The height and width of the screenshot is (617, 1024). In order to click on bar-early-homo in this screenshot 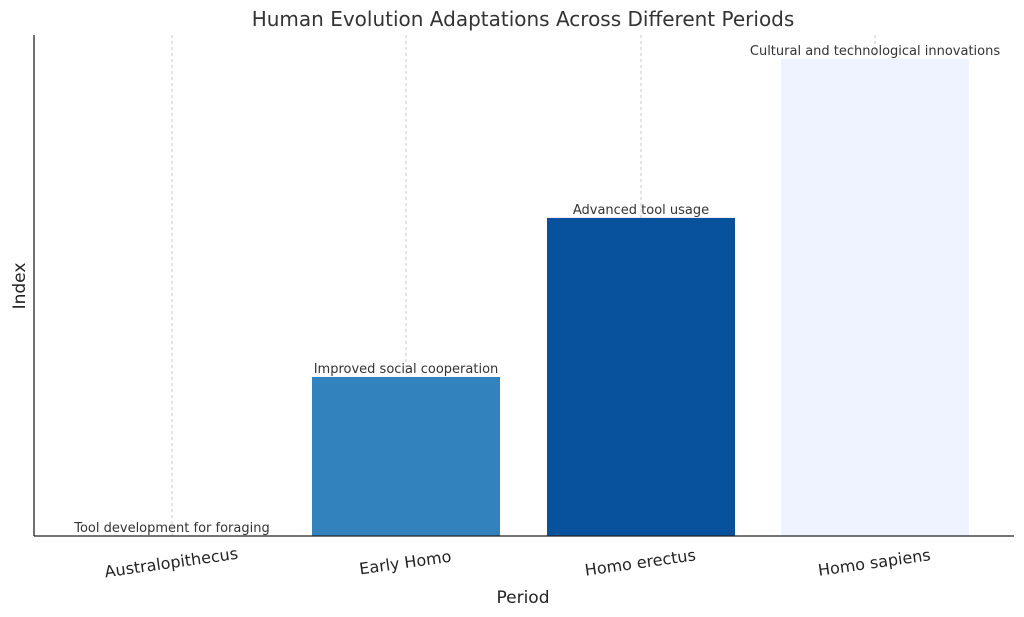, I will do `click(406, 456)`.